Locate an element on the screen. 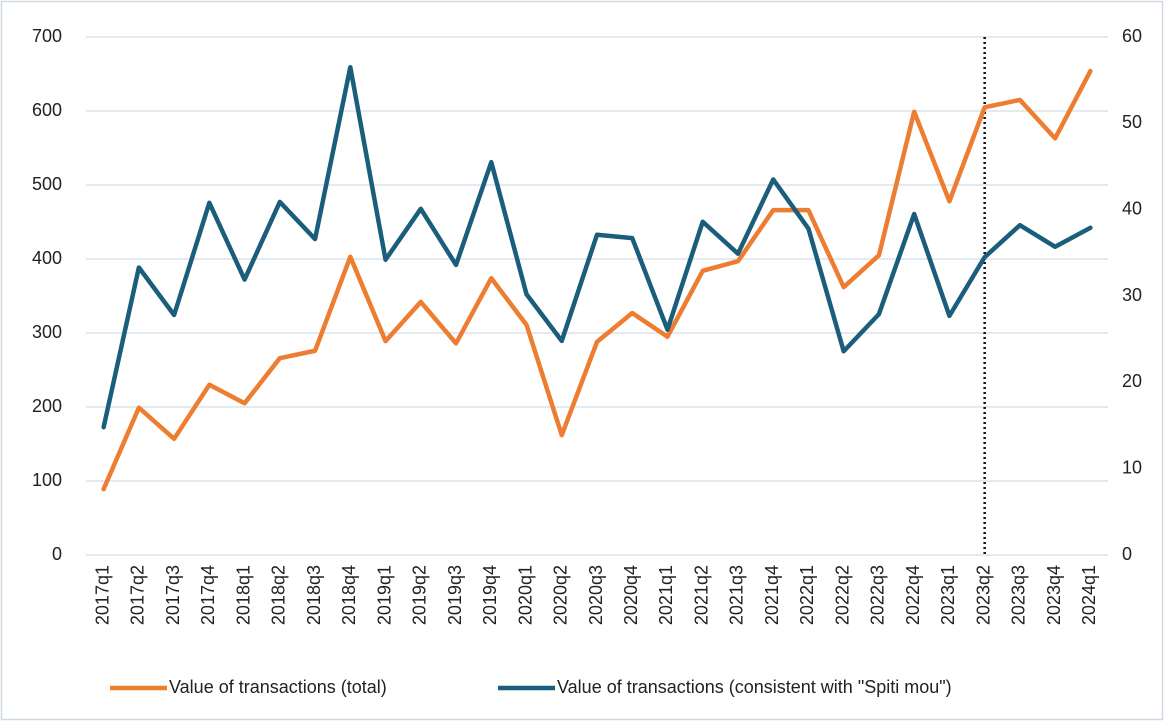 This screenshot has width=1164, height=721. x-tick-label: 2023q4 is located at coordinates (1054, 595).